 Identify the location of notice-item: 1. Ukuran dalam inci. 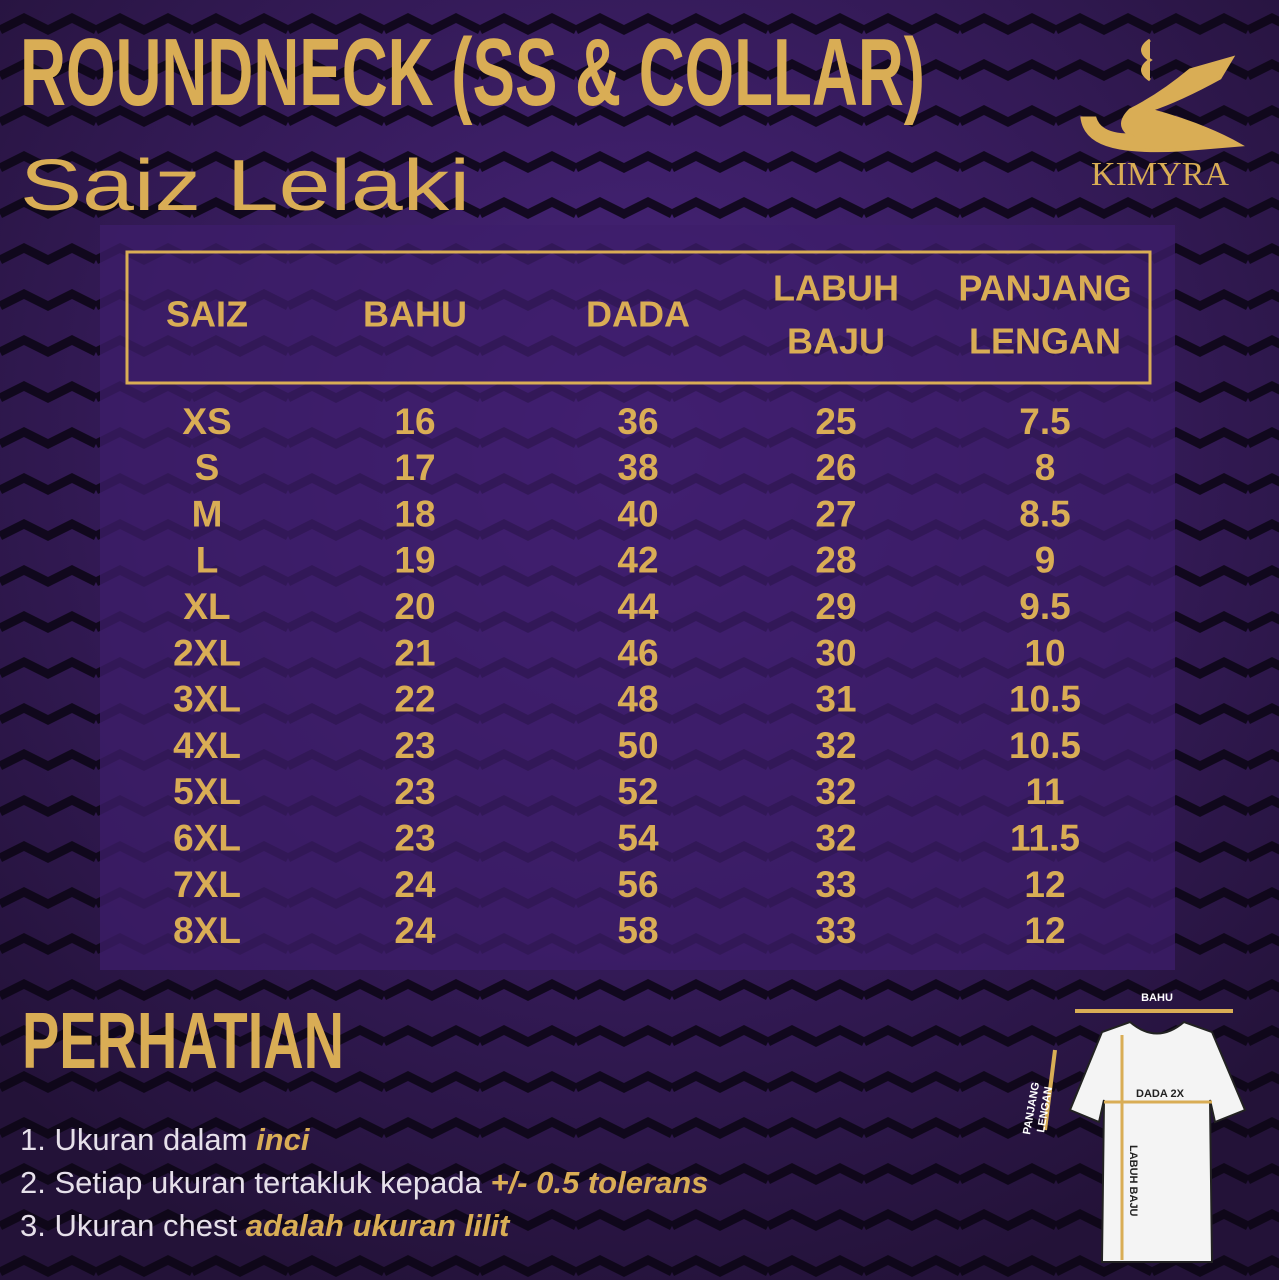
(165, 1139).